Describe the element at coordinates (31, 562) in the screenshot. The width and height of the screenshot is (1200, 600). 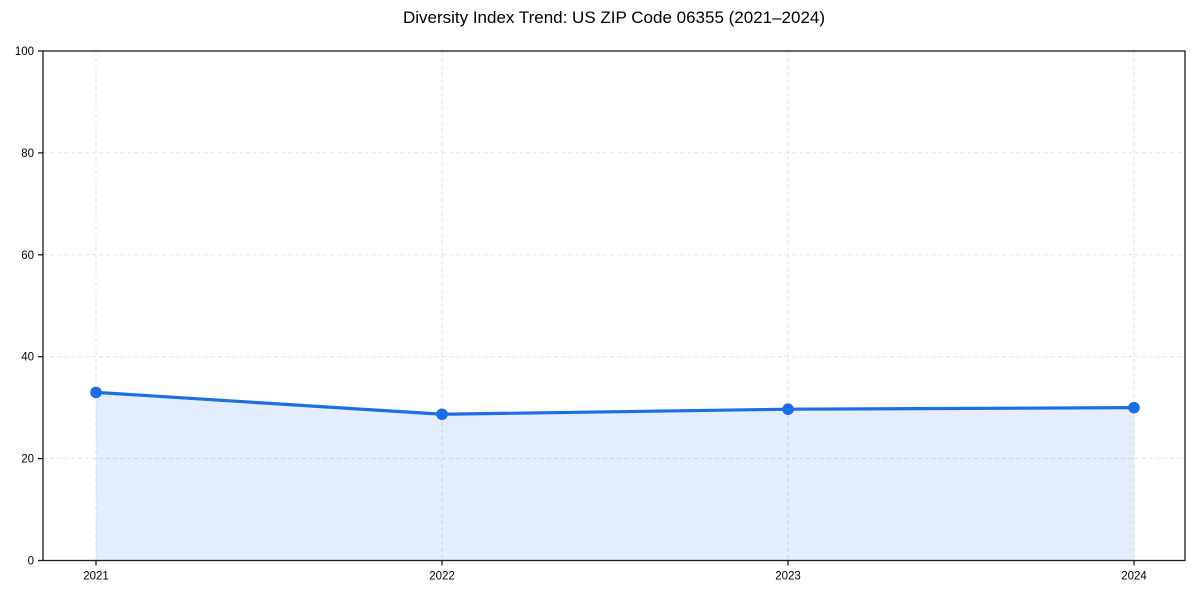
I see `y-tick-label: 0` at that location.